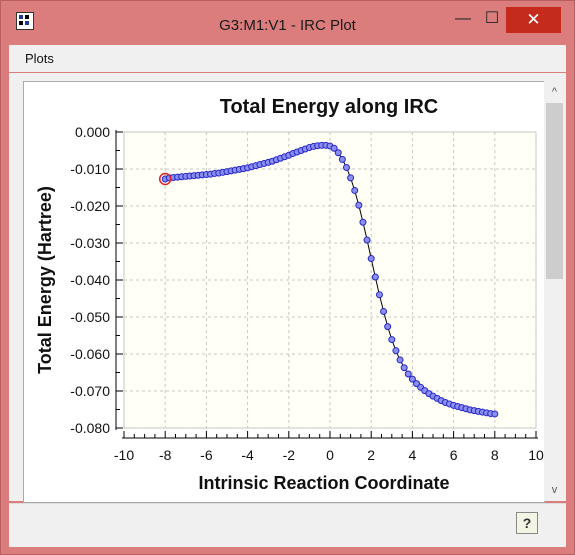 This screenshot has height=555, width=575. What do you see at coordinates (413, 455) in the screenshot?
I see `x-tick-label: 4` at bounding box center [413, 455].